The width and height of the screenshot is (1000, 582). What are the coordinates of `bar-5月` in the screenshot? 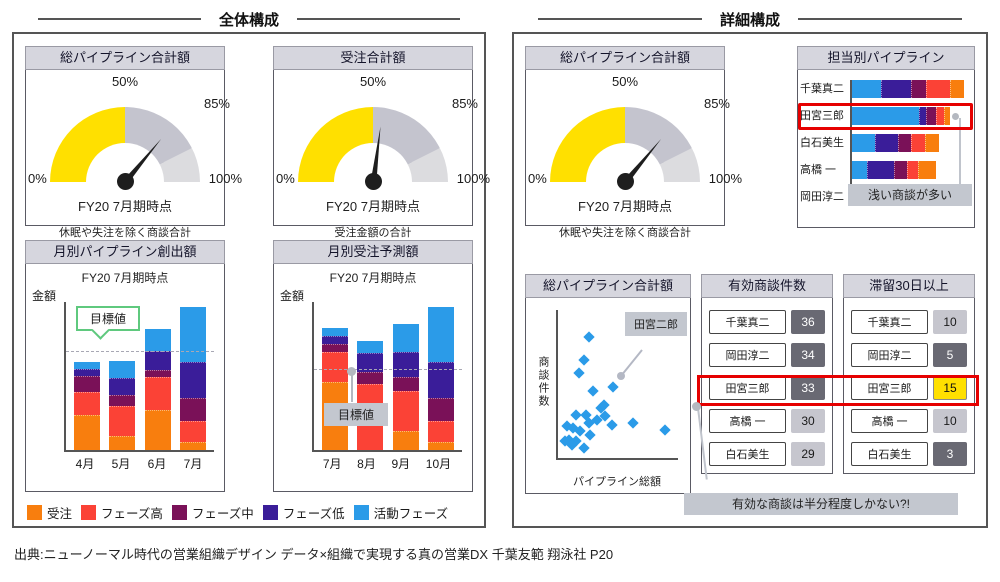 It's located at (122, 405).